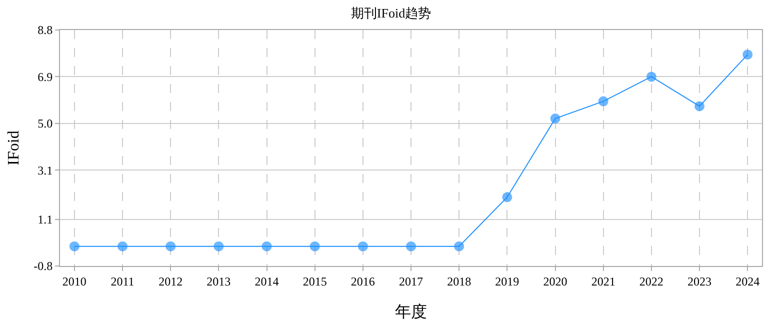 The height and width of the screenshot is (330, 782). I want to click on x-tick-label: 2020, so click(555, 281).